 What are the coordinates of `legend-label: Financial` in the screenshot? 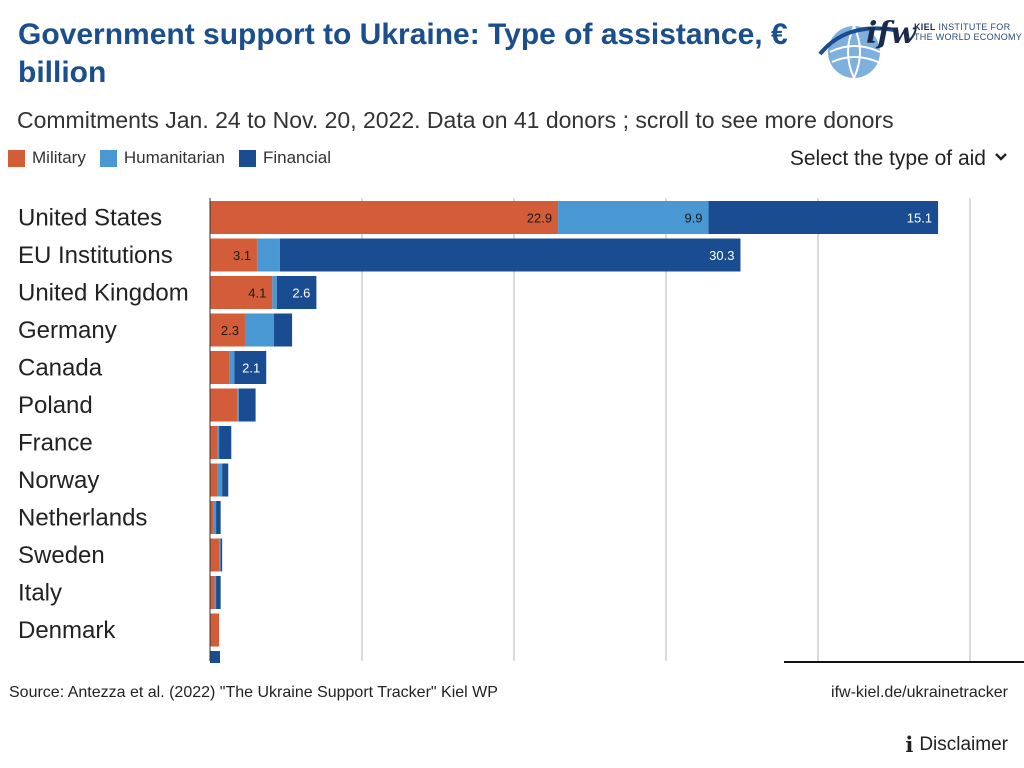 It's located at (296, 157).